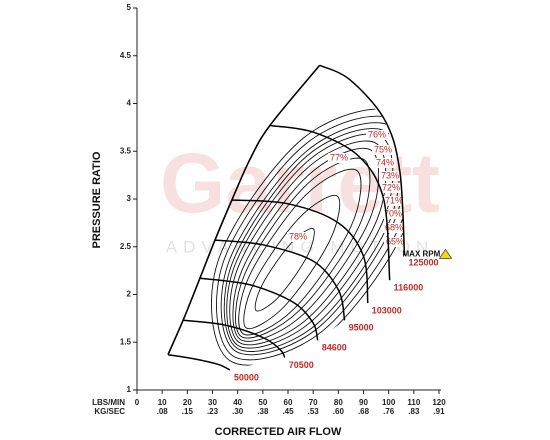 Image resolution: width=550 pixels, height=440 pixels. What do you see at coordinates (263, 411) in the screenshot?
I see `x2-tick-label: .38` at bounding box center [263, 411].